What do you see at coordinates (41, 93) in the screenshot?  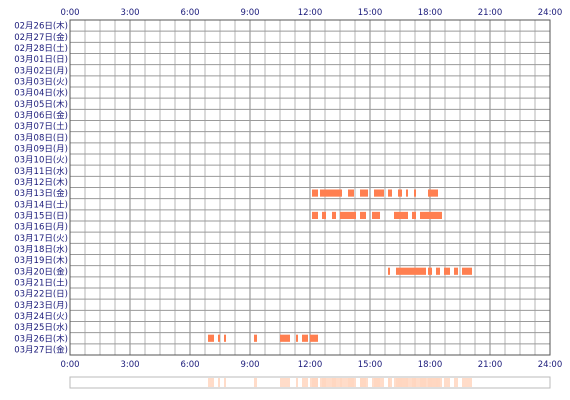 I see `row-label: 03月04日(水)` at bounding box center [41, 93].